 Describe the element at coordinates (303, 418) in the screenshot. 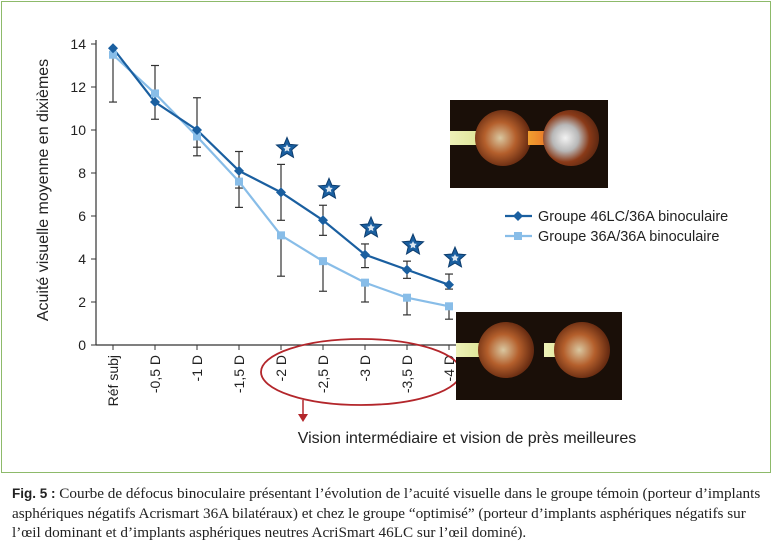

I see `annotation-arrow-head` at that location.